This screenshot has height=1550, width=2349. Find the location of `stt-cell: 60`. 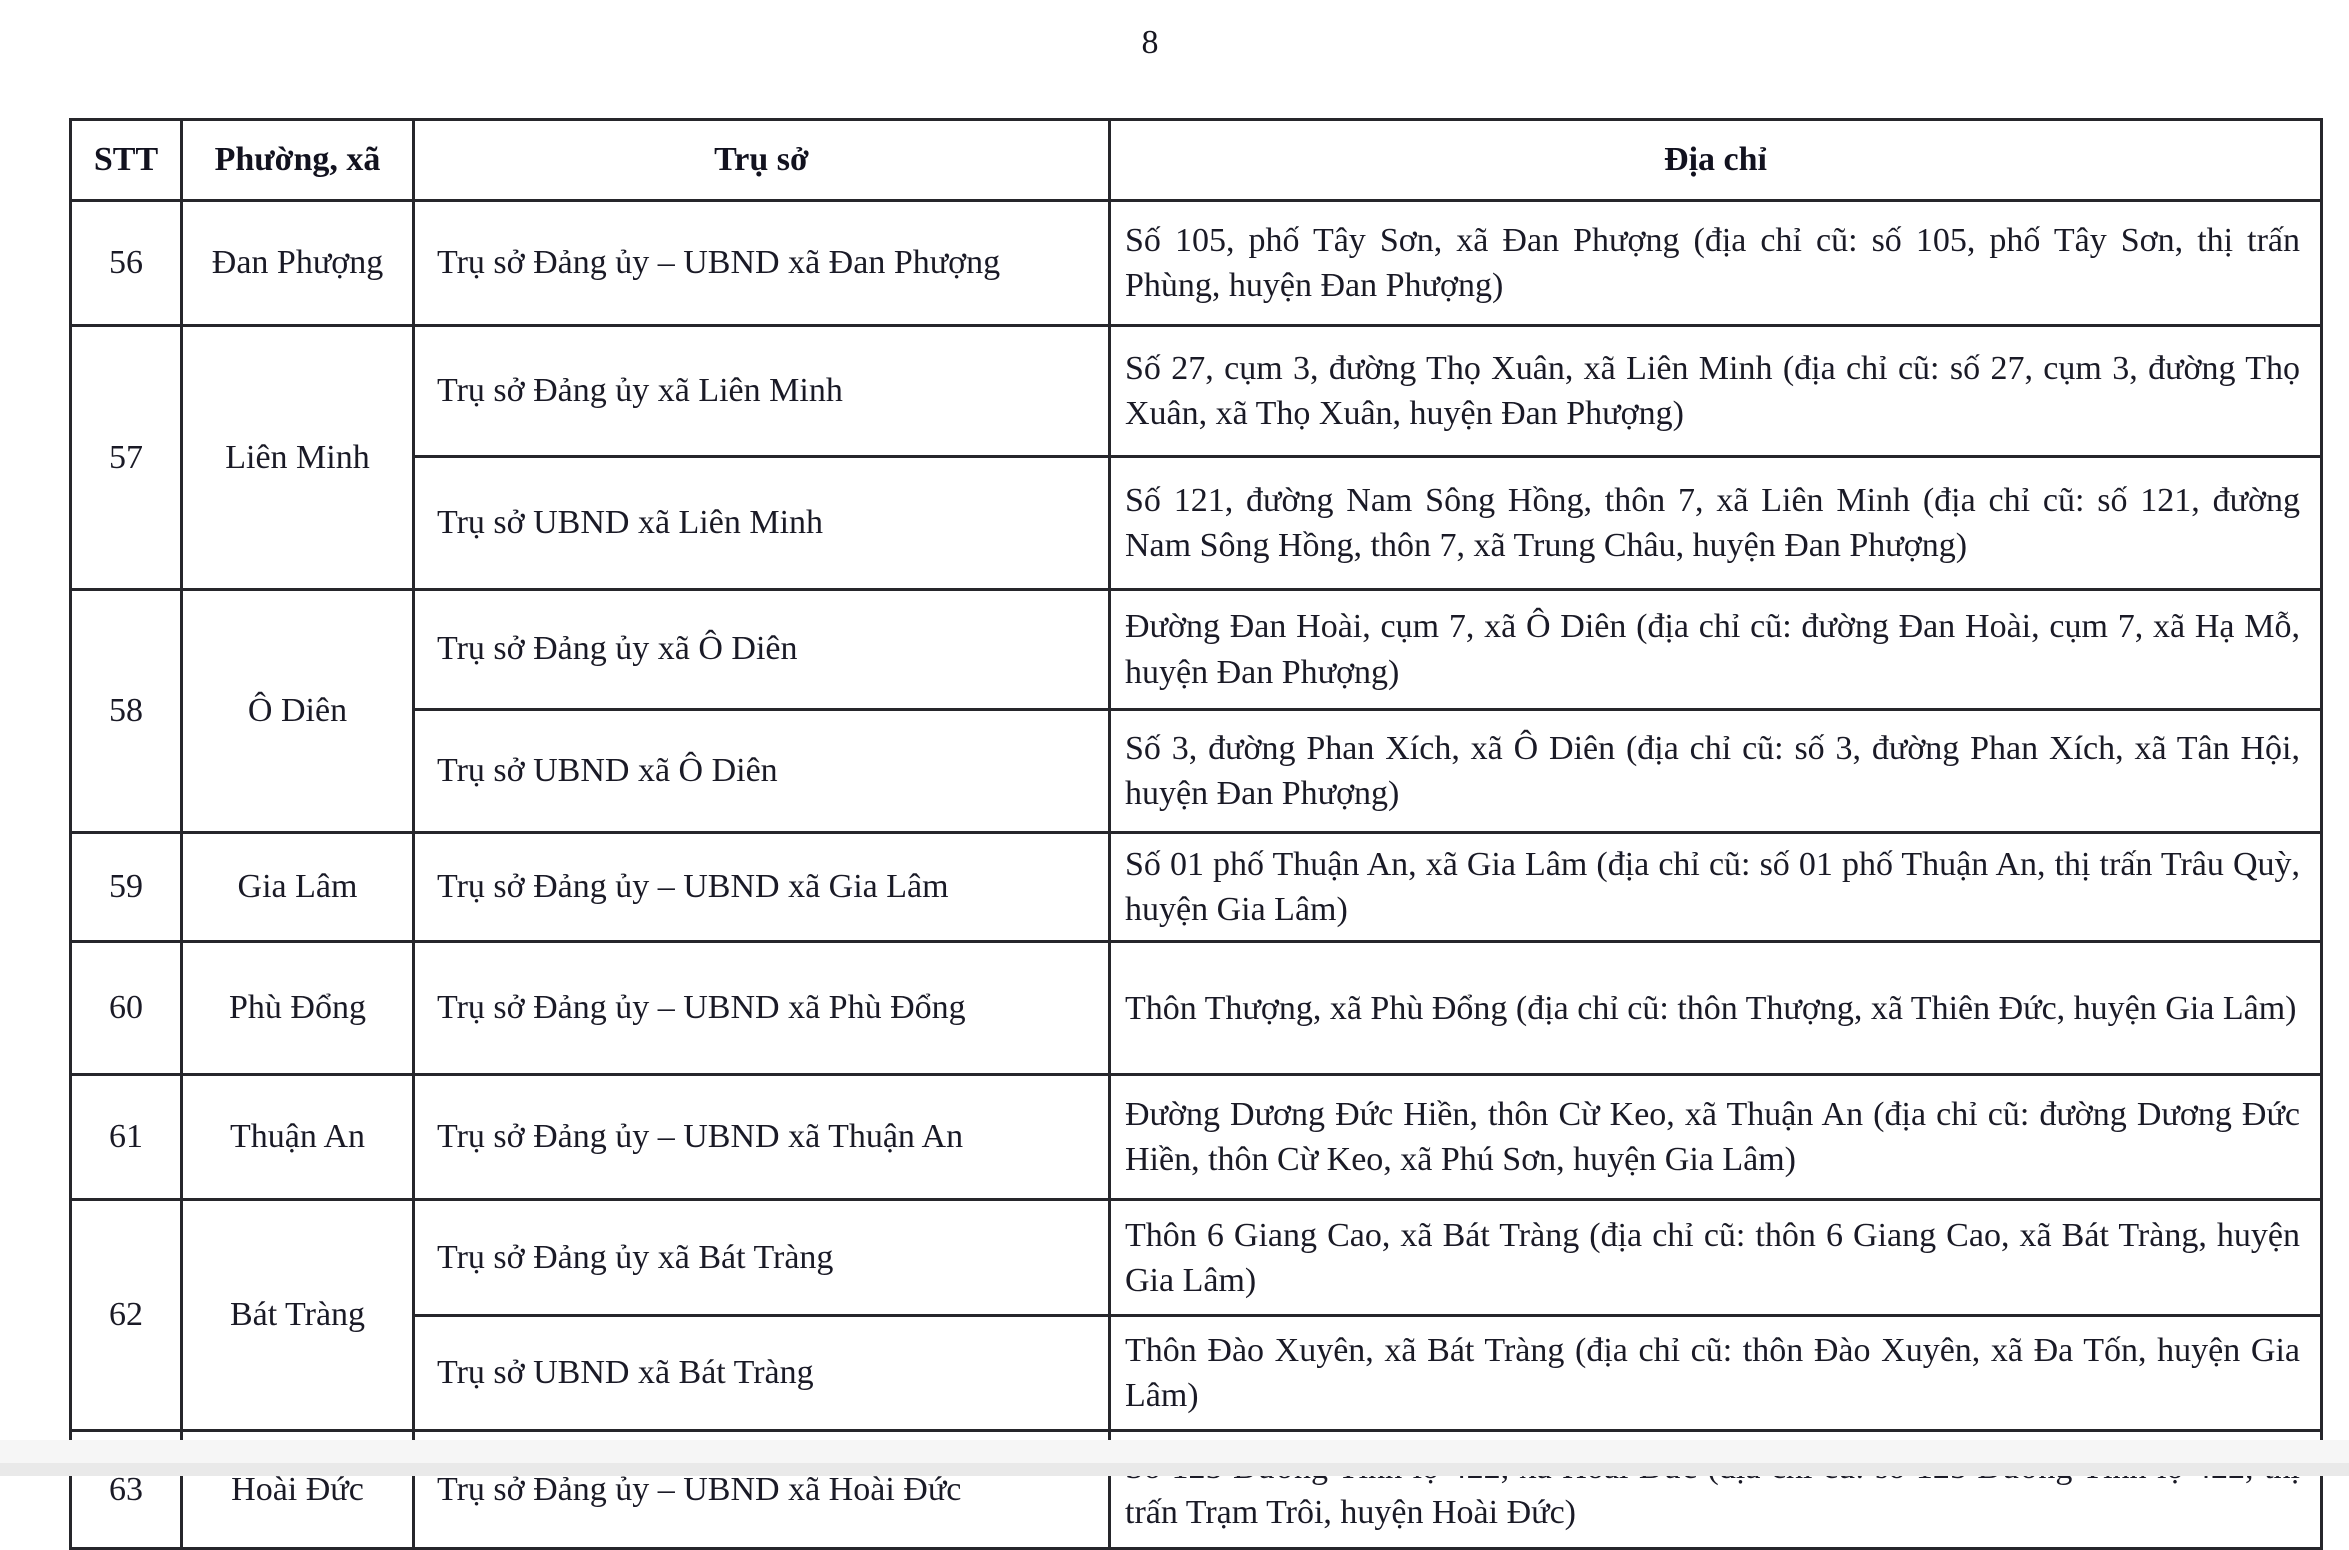

stt-cell: 60 is located at coordinates (126, 1008).